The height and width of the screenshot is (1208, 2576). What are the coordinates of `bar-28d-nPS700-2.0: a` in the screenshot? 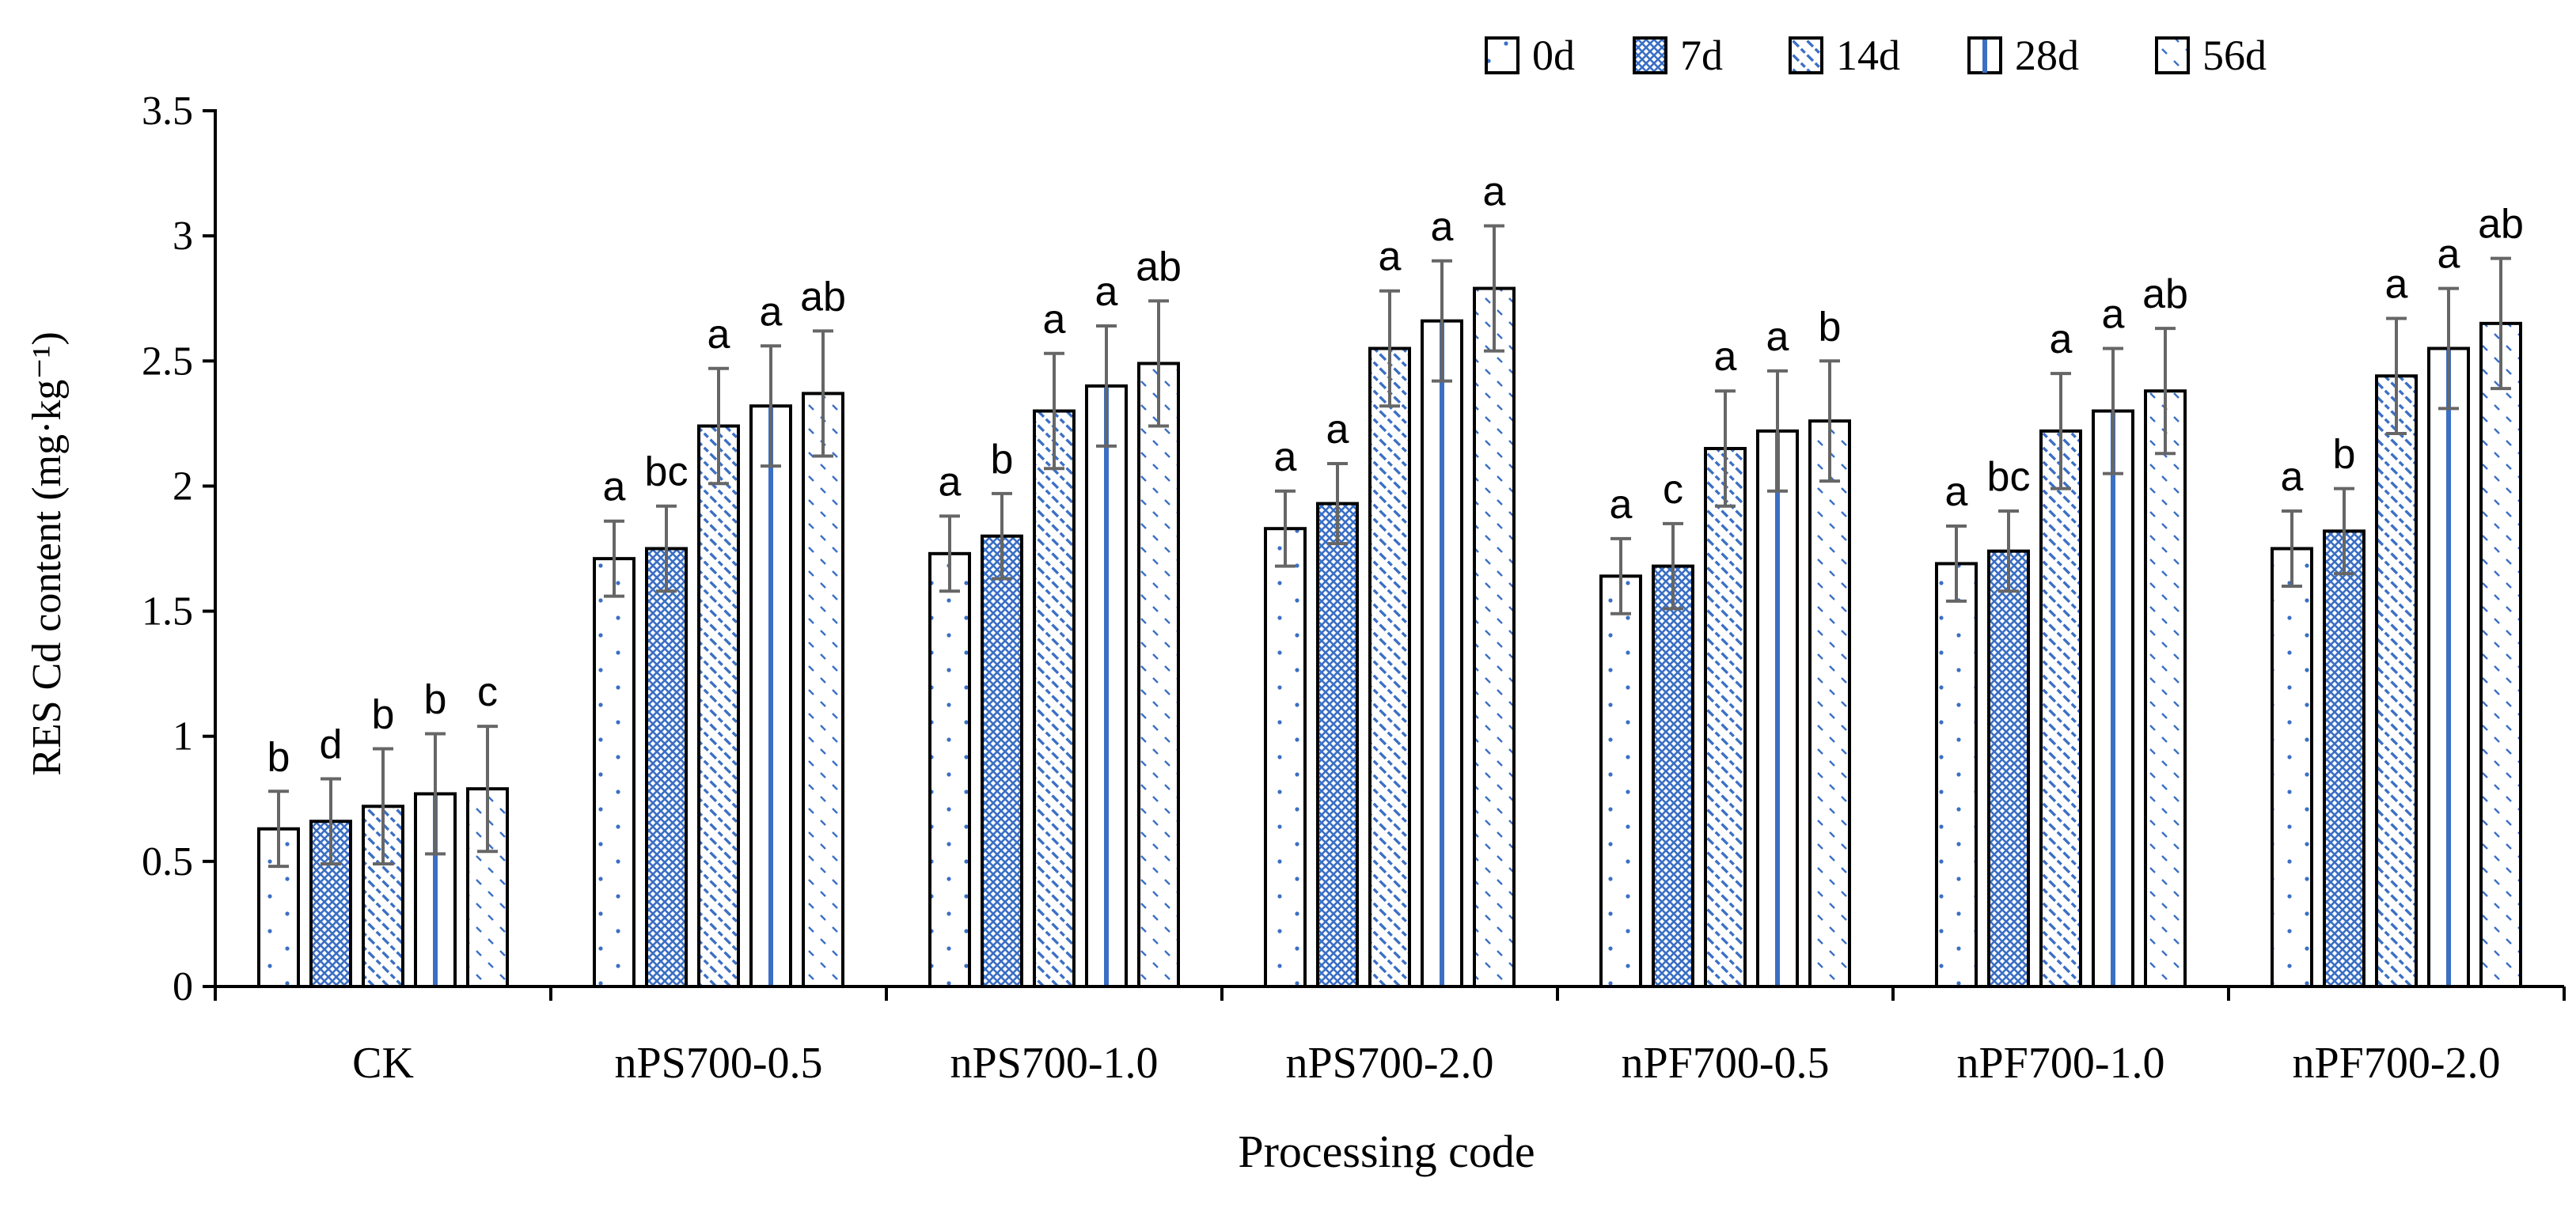 It's located at (1442, 596).